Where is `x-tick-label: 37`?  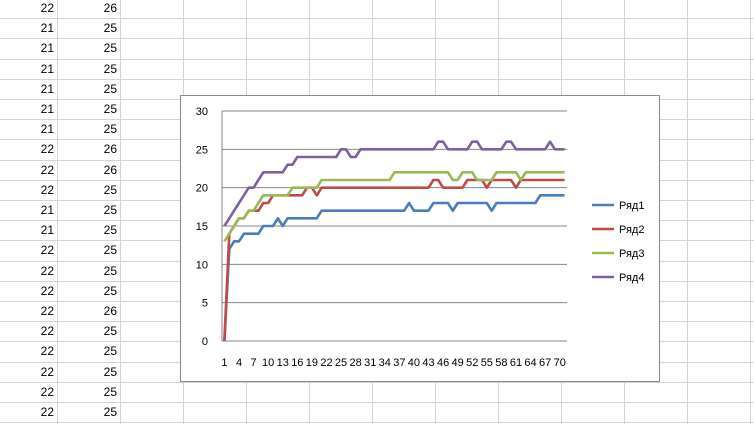 x-tick-label: 37 is located at coordinates (399, 363).